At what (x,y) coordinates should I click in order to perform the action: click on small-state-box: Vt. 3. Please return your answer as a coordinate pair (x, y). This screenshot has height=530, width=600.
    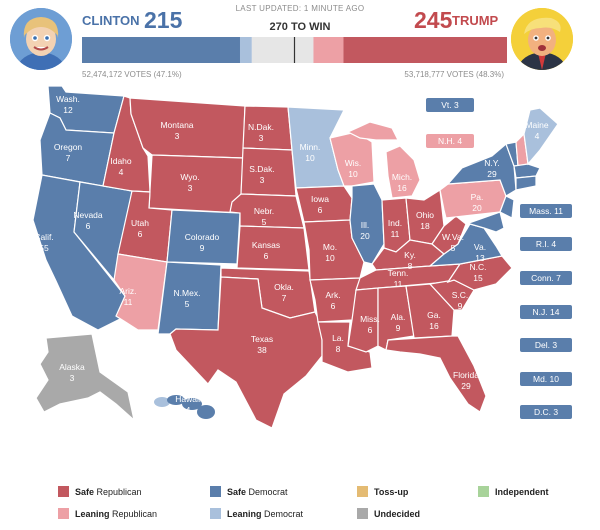
    Looking at the image, I should click on (450, 105).